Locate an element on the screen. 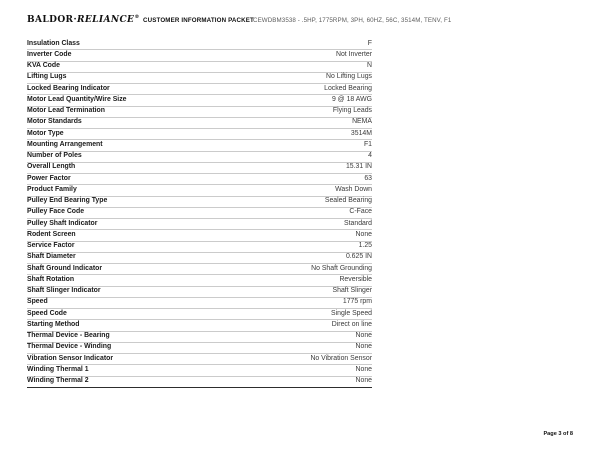 The width and height of the screenshot is (600, 464). spec-label: Winding Thermal 1 is located at coordinates (58, 369).